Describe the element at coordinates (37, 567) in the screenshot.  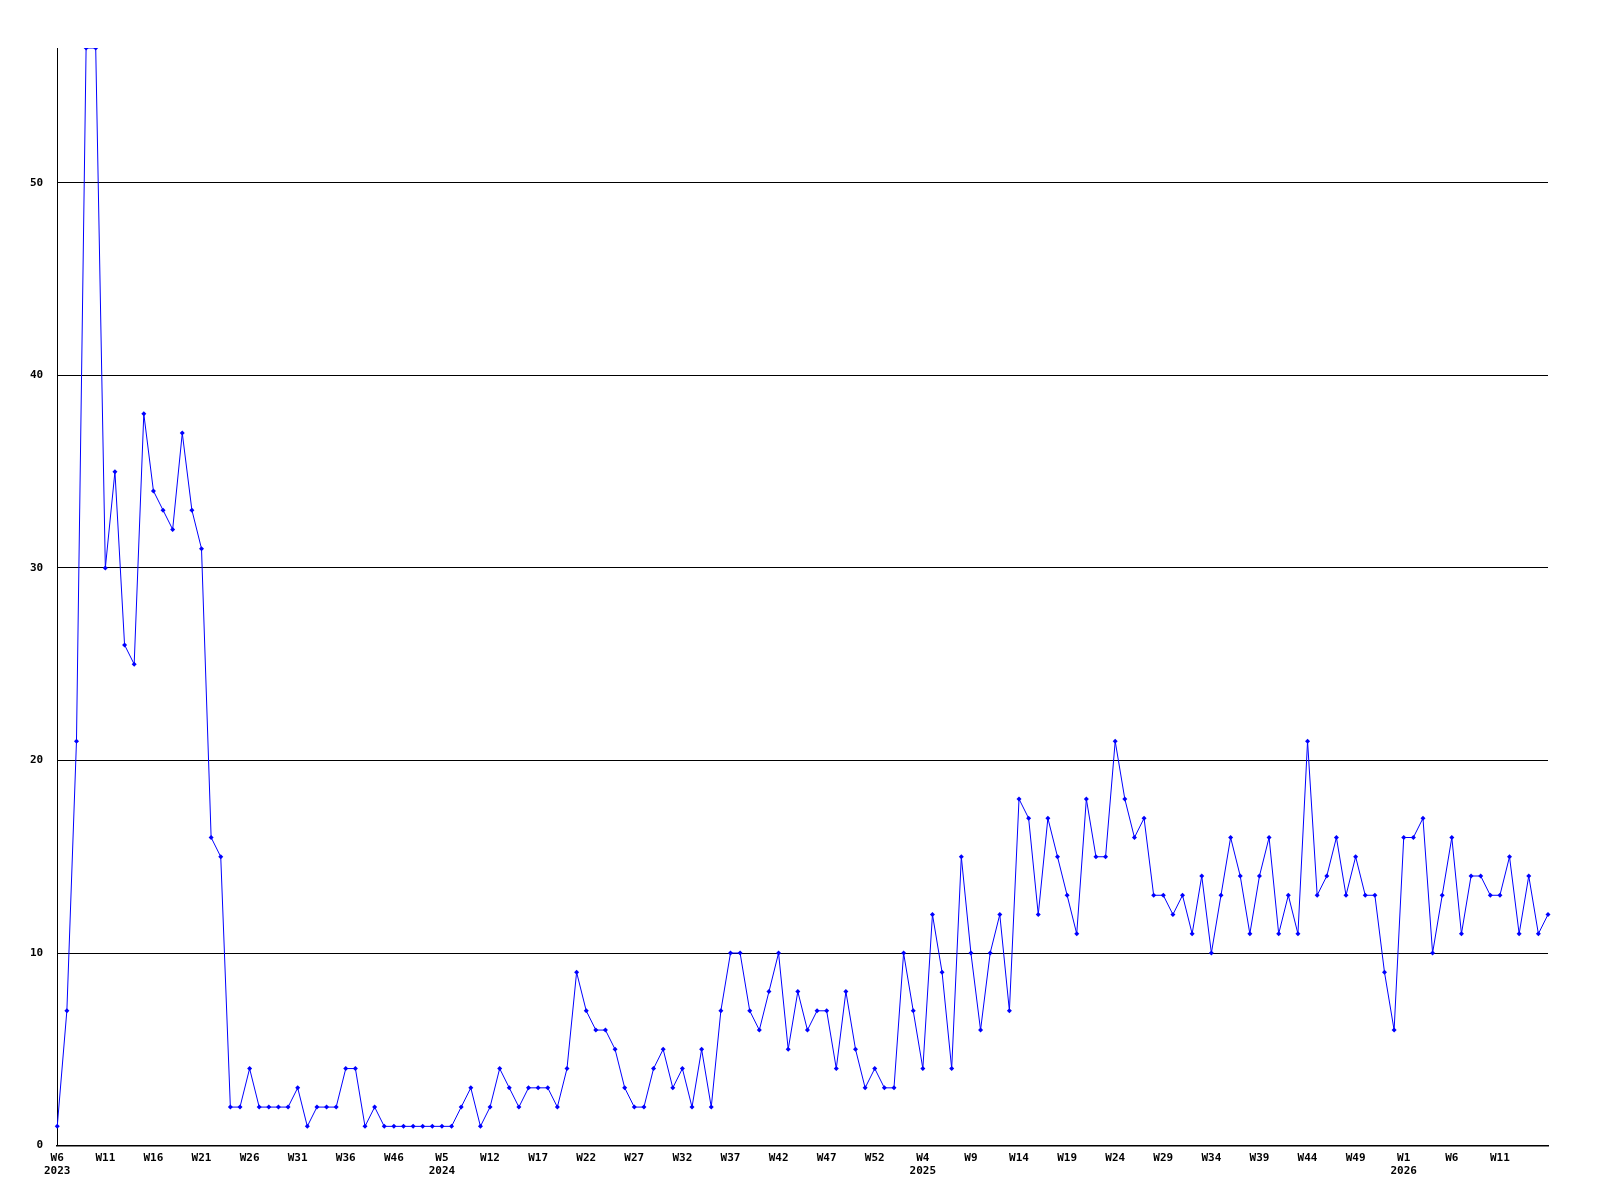
I see `y-tick-label: 30` at that location.